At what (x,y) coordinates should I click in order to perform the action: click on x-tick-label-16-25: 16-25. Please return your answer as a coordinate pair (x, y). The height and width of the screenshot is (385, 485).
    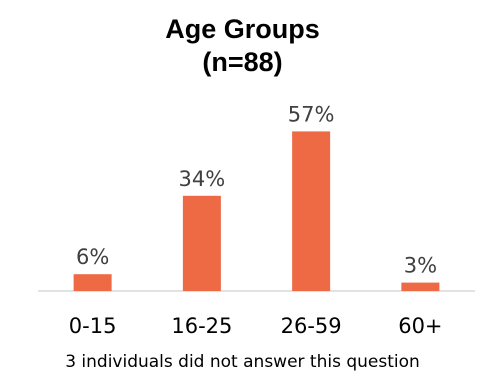
    Looking at the image, I should click on (201, 326).